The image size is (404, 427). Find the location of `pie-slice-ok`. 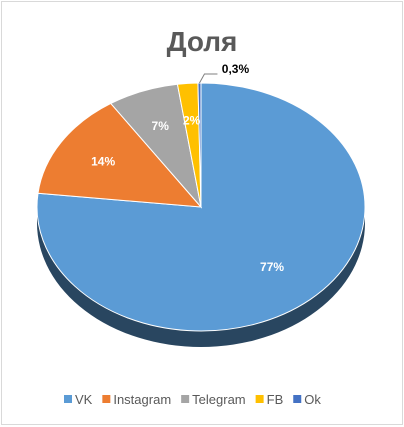

pie-slice-ok is located at coordinates (199, 145).